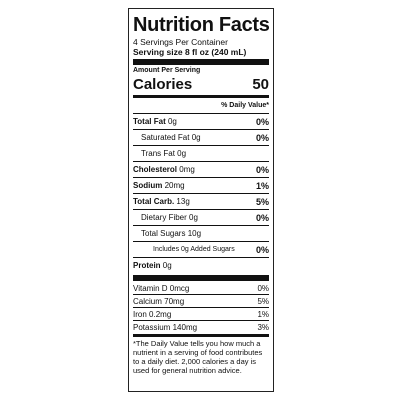 Image resolution: width=400 pixels, height=400 pixels. What do you see at coordinates (201, 288) in the screenshot?
I see `vitamin-row: Vitamin D 0mcg 0%` at bounding box center [201, 288].